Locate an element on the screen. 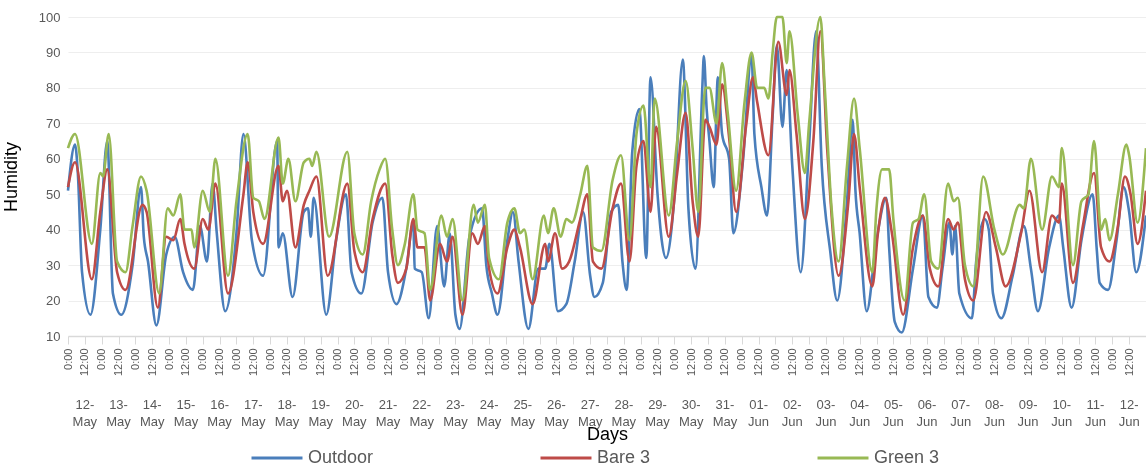 This screenshot has width=1146, height=466. y-tick-label: 40 is located at coordinates (53, 230).